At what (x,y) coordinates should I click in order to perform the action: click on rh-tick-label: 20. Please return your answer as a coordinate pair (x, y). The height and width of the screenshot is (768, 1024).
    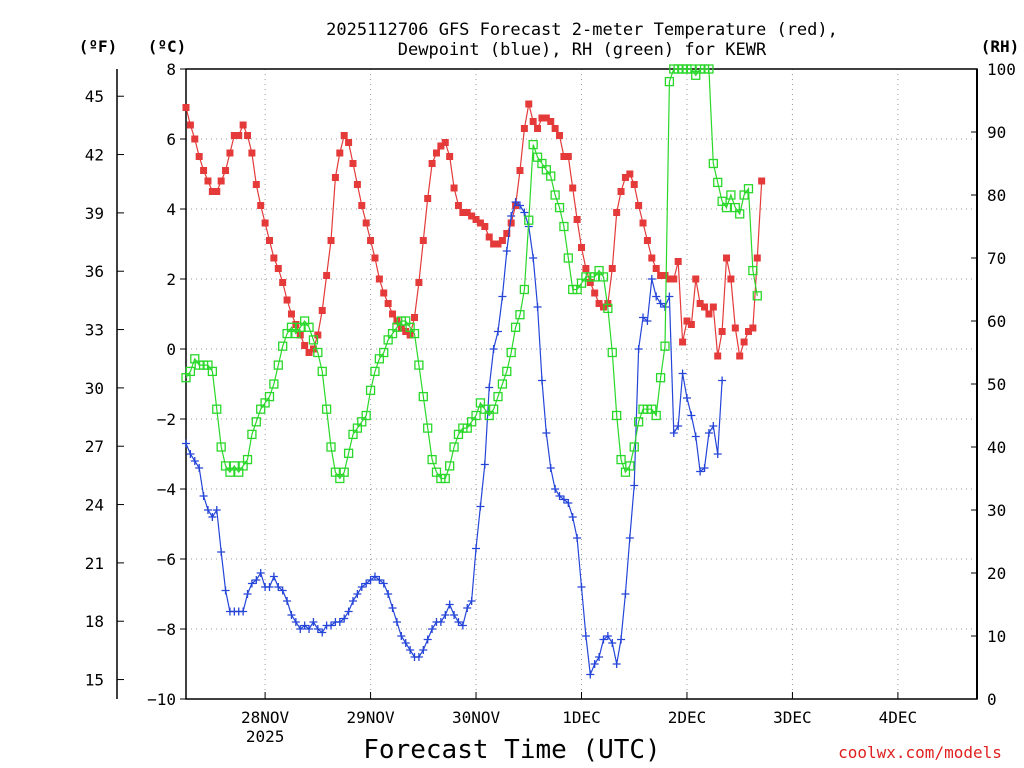
    Looking at the image, I should click on (996, 573).